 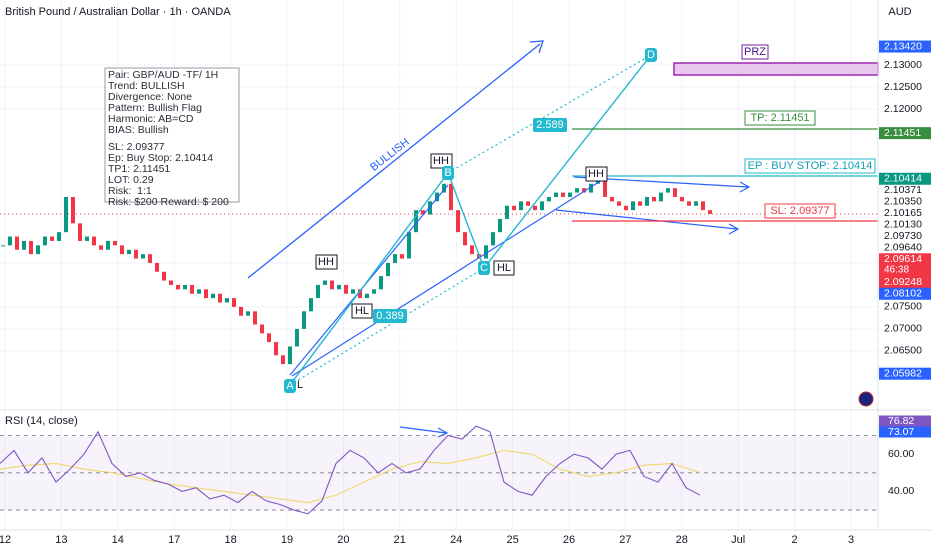 I want to click on tp-box, so click(x=780, y=118).